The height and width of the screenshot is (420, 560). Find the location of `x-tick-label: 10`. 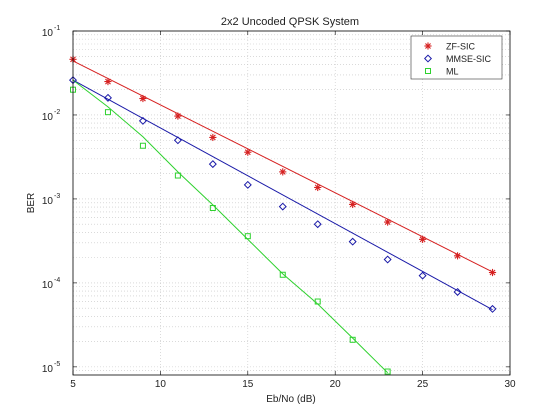

x-tick-label: 10 is located at coordinates (161, 384).